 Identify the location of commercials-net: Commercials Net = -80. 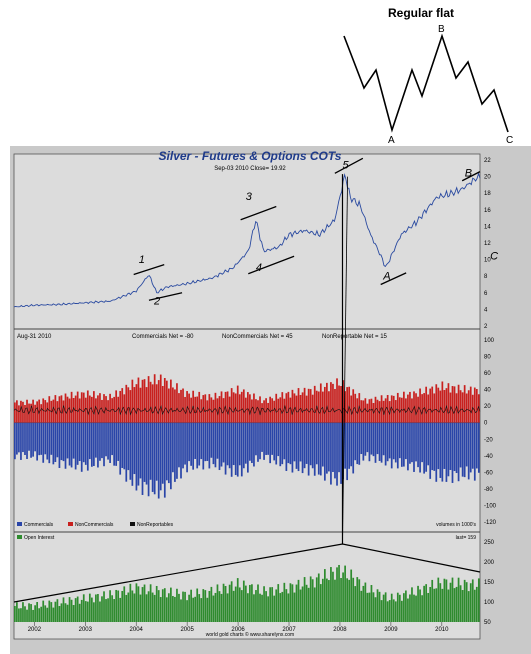
(163, 337).